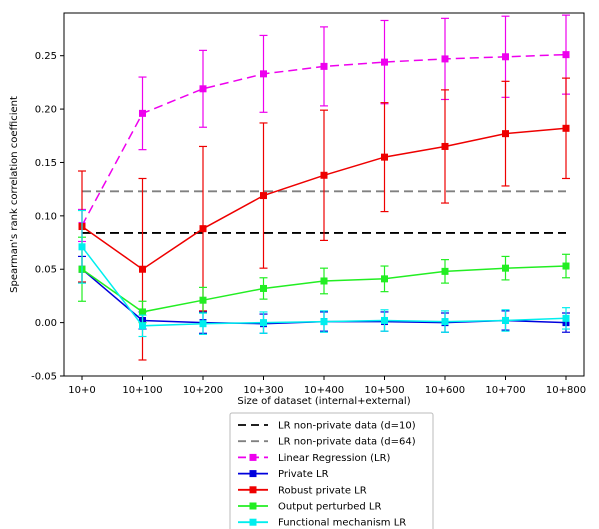  What do you see at coordinates (203, 390) in the screenshot?
I see `x-tick-label: 10+200` at bounding box center [203, 390].